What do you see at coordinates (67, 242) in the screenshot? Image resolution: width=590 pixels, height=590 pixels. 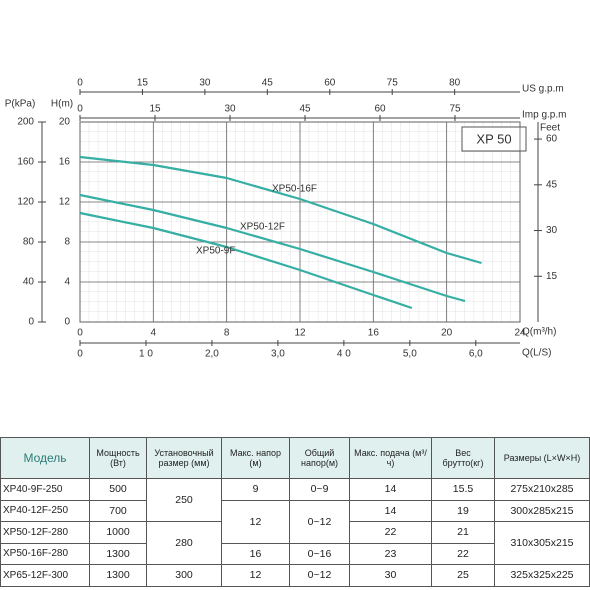 I see `y-tick-label: 8` at bounding box center [67, 242].